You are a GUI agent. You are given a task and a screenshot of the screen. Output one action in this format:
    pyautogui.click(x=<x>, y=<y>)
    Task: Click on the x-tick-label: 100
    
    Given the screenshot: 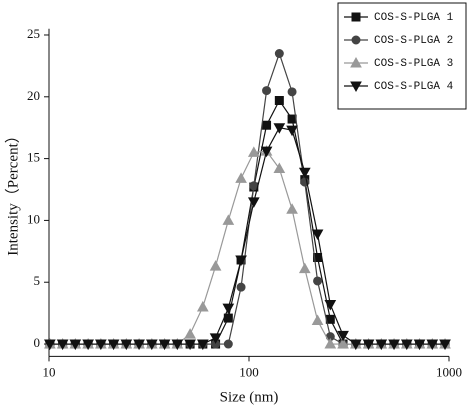 What is the action you would take?
    pyautogui.click(x=249, y=371)
    